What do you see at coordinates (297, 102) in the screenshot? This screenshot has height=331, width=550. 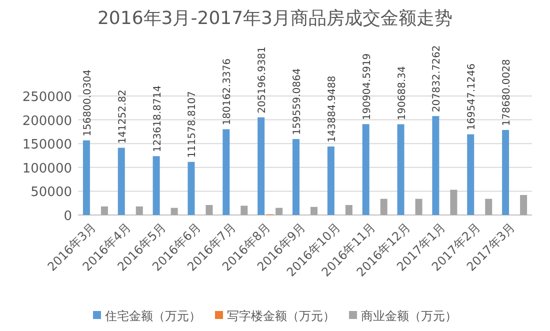 I see `data-label: 159559.0864` at bounding box center [297, 102].